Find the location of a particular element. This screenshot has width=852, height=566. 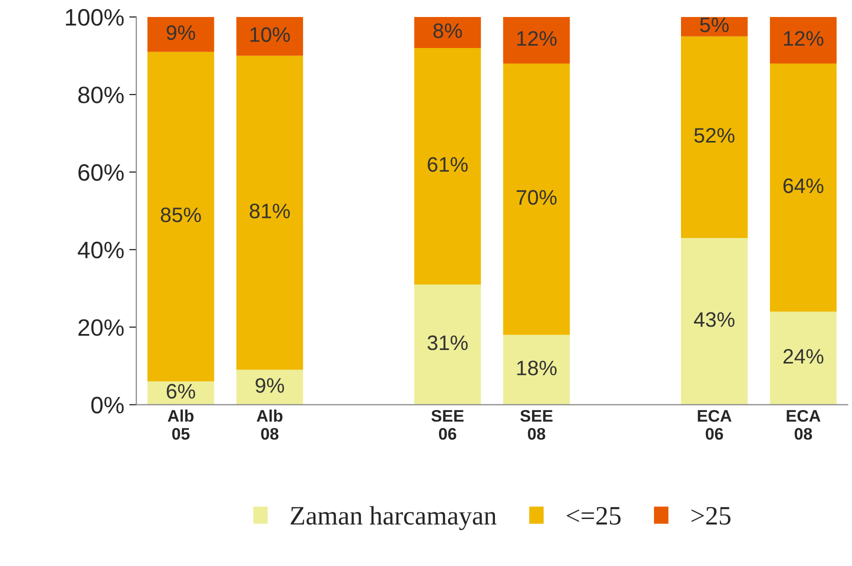

data-label: 10% is located at coordinates (270, 34).